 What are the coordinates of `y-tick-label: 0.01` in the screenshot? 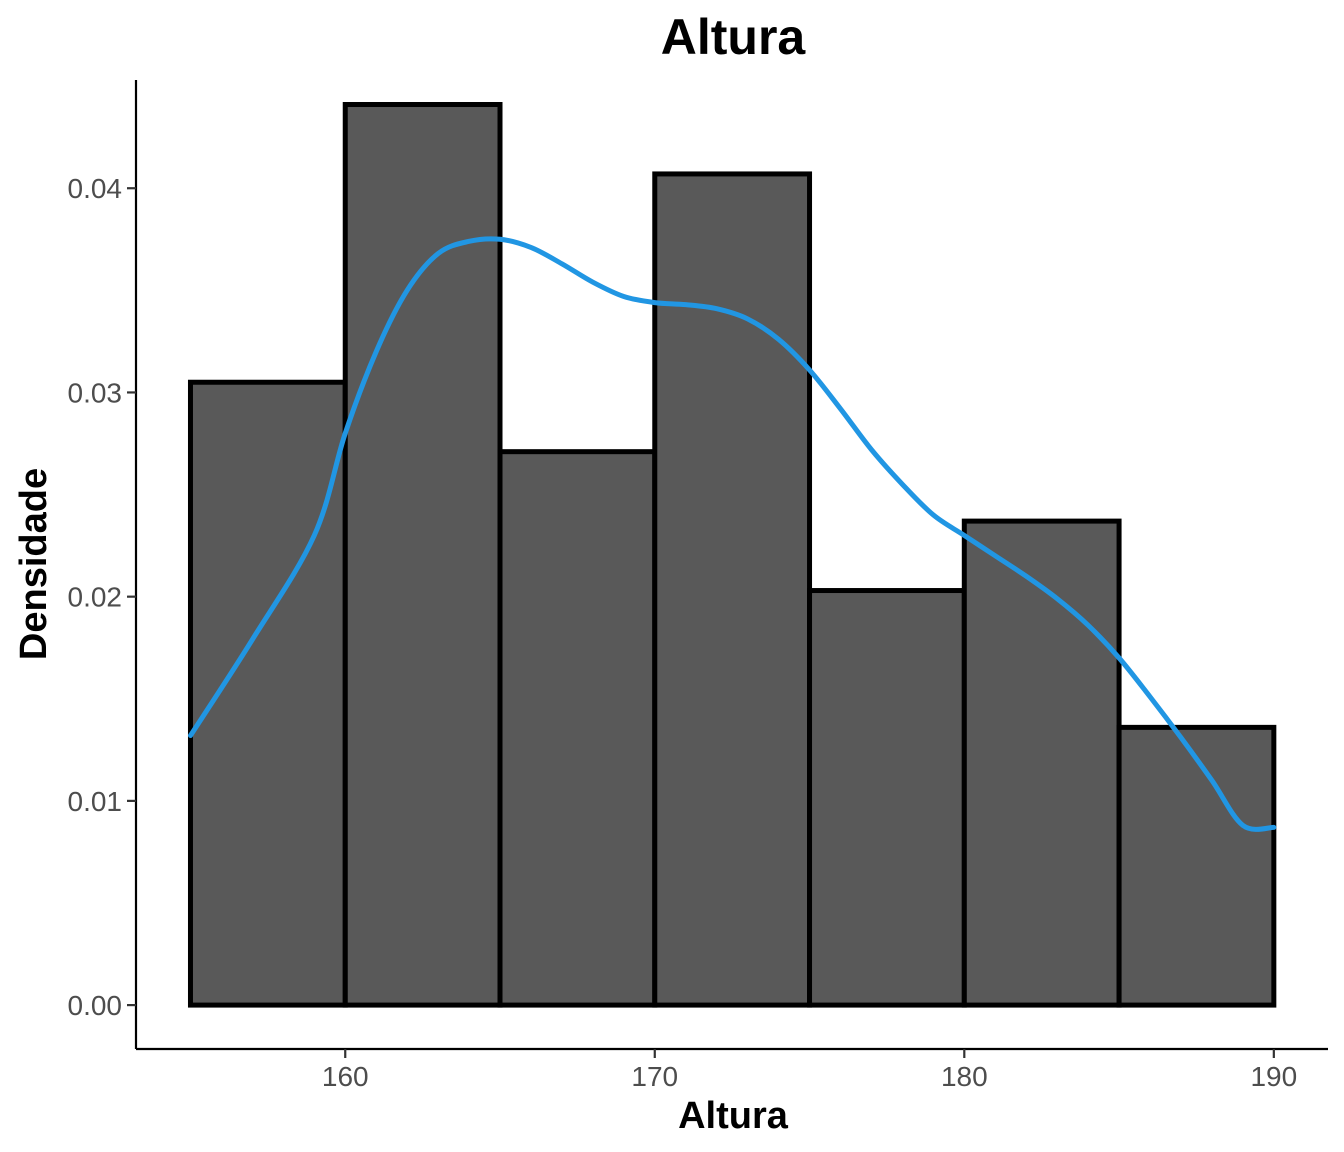 It's located at (95, 801).